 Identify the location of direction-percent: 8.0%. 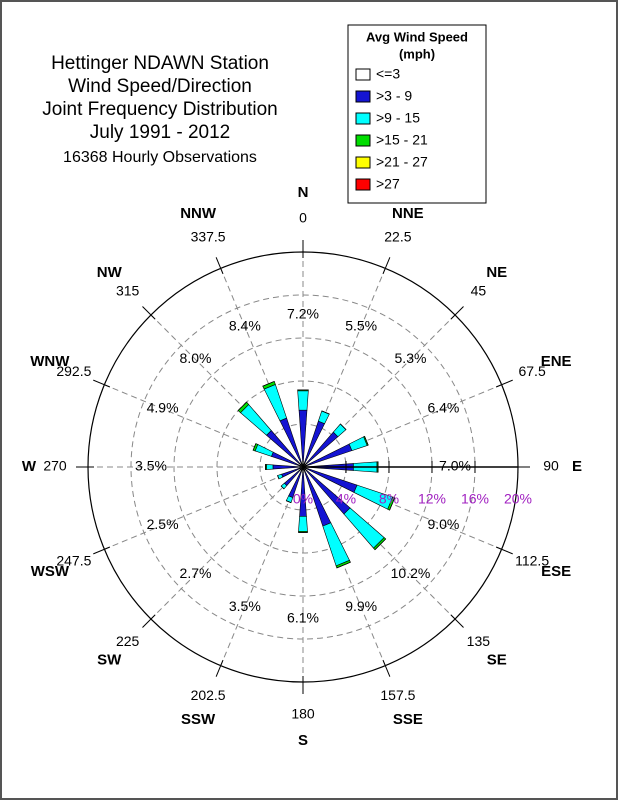
(196, 358).